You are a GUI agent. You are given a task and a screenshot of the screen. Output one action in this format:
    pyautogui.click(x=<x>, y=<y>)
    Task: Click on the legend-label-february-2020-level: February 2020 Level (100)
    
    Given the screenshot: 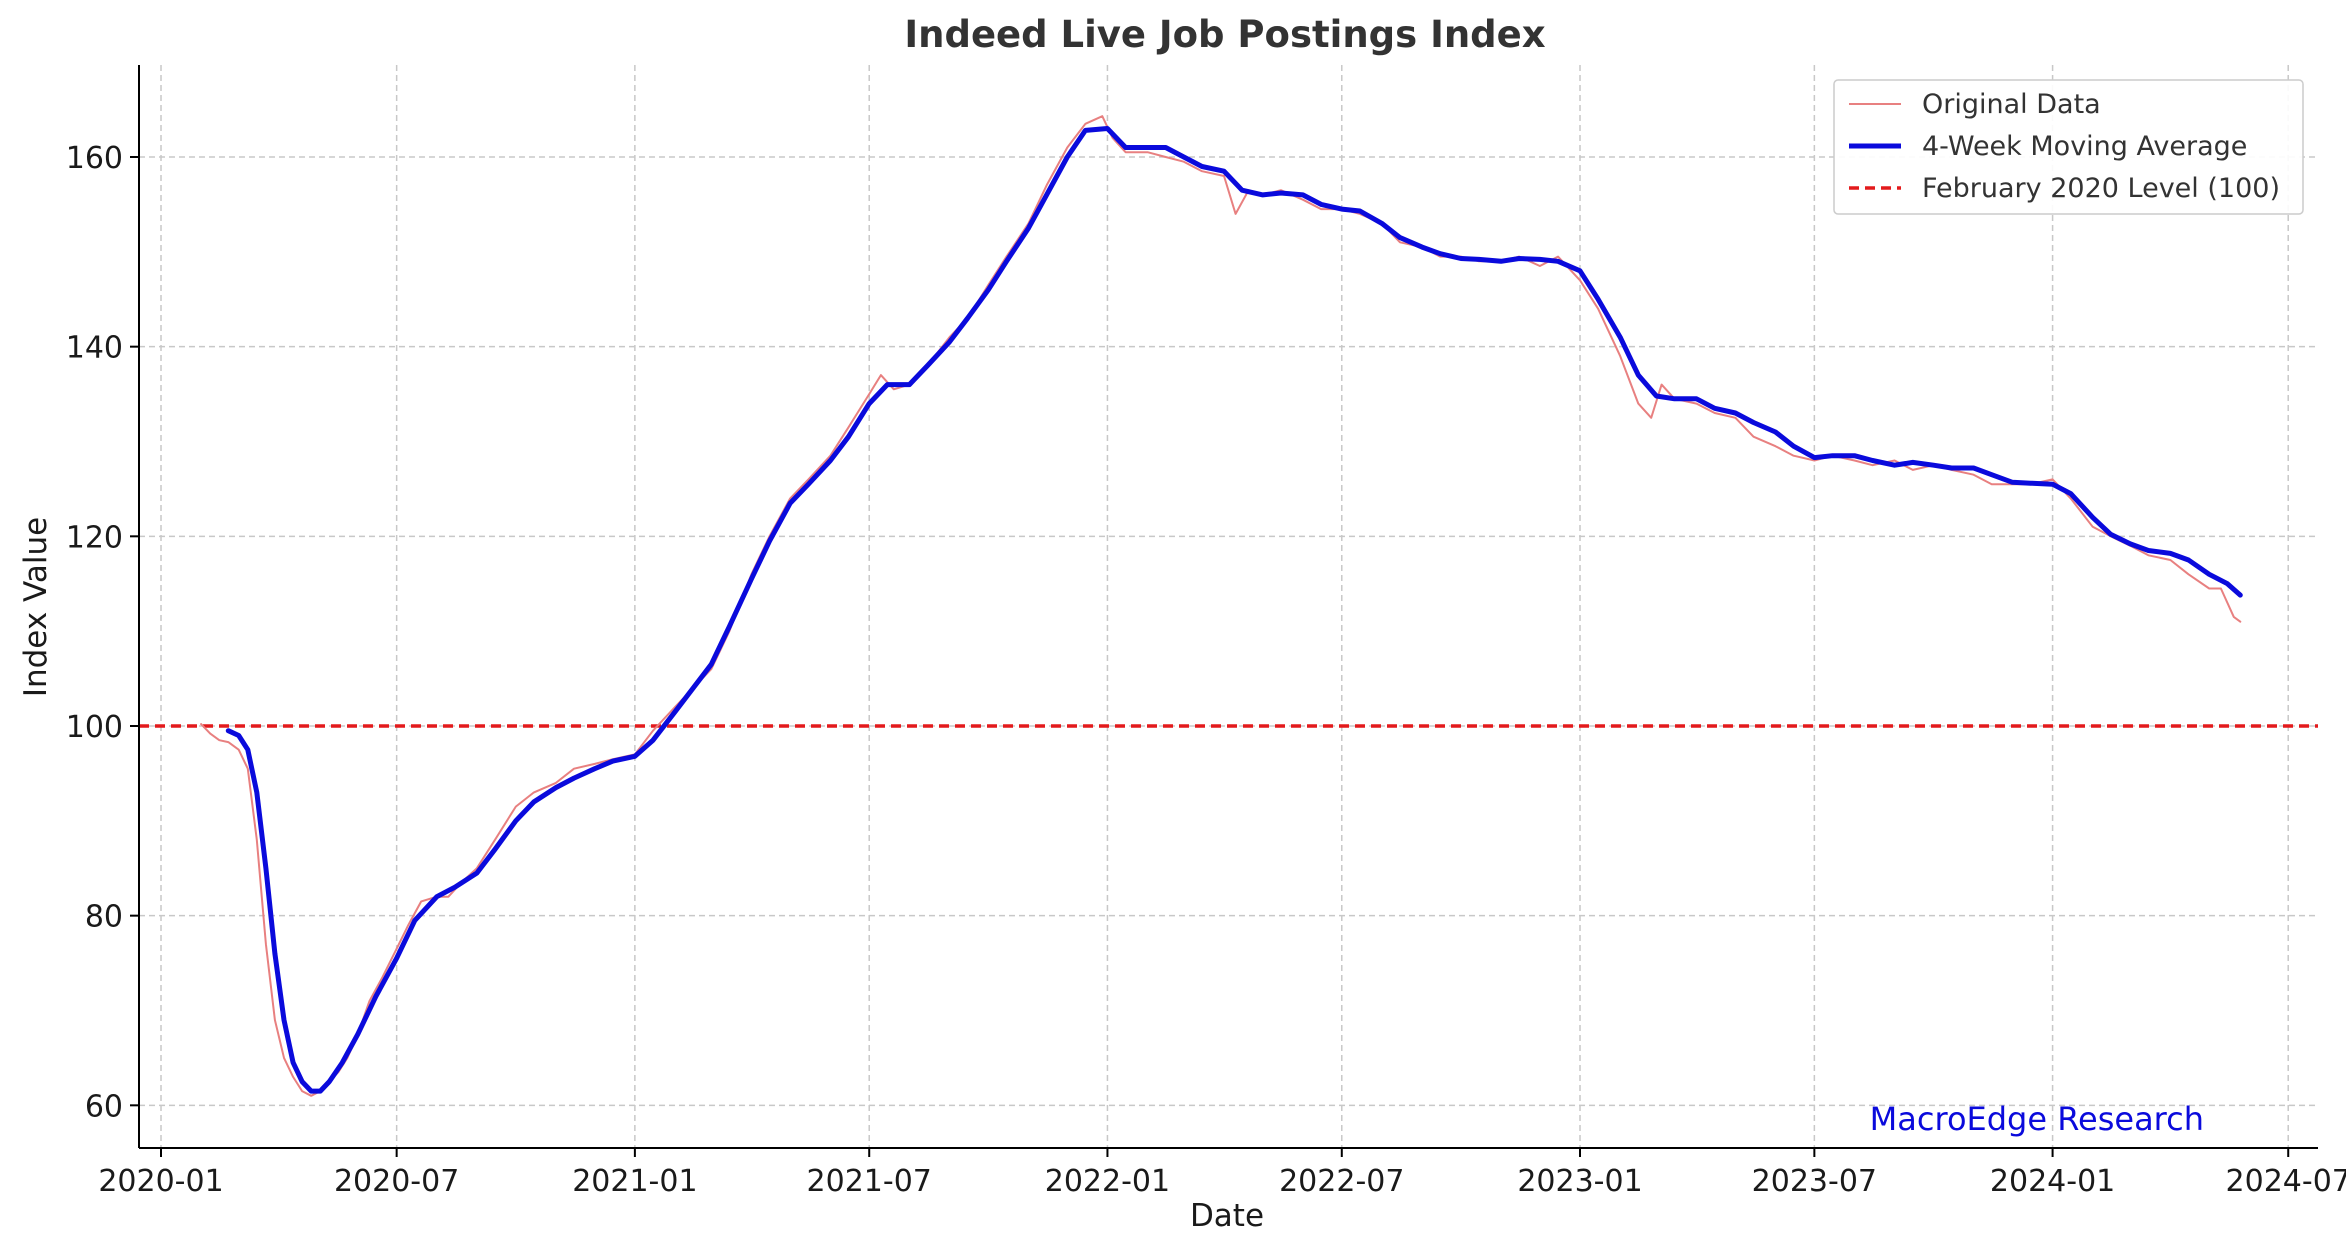 What is the action you would take?
    pyautogui.click(x=2101, y=188)
    